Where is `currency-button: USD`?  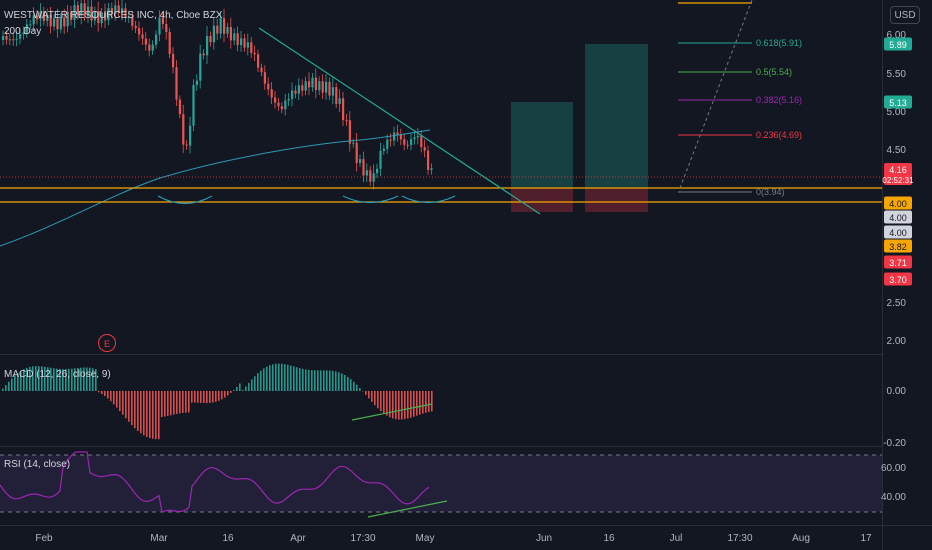
currency-button: USD is located at coordinates (905, 15).